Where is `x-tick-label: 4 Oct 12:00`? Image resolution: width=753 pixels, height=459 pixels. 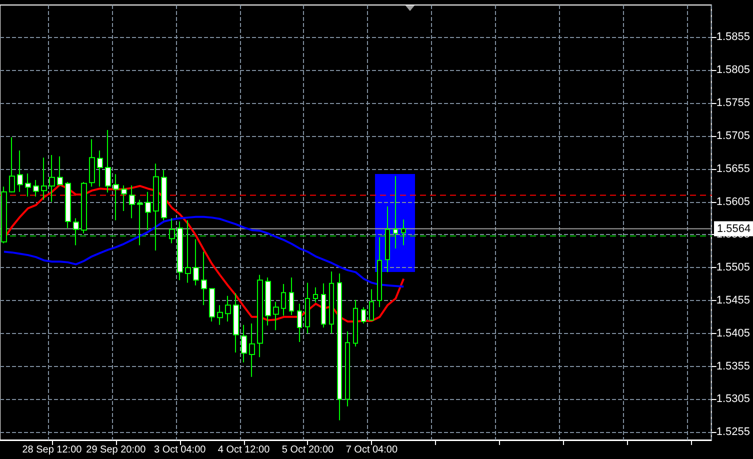
x-tick-label: 4 Oct 12:00 is located at coordinates (244, 450).